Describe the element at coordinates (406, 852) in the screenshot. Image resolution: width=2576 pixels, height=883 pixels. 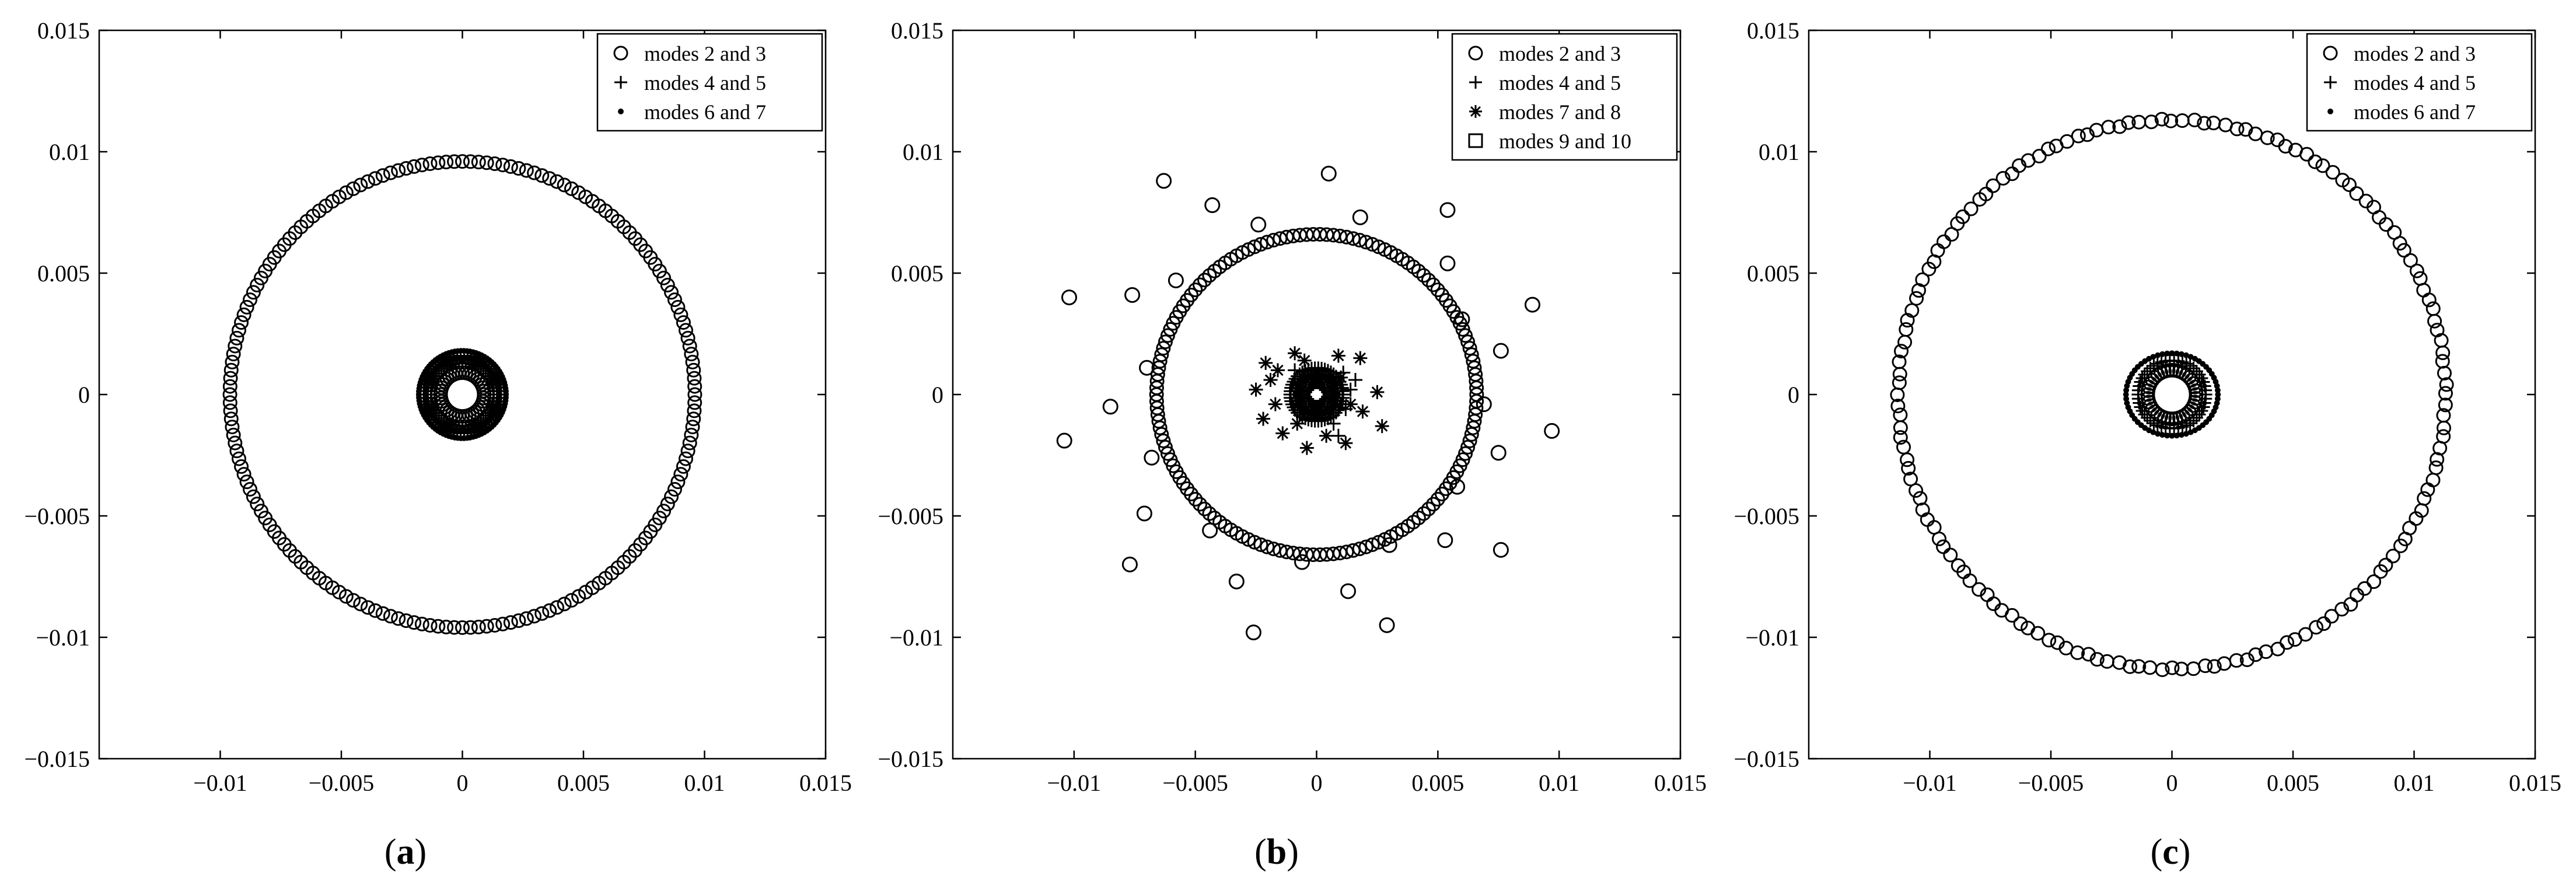
I see `caption-letter: a` at that location.